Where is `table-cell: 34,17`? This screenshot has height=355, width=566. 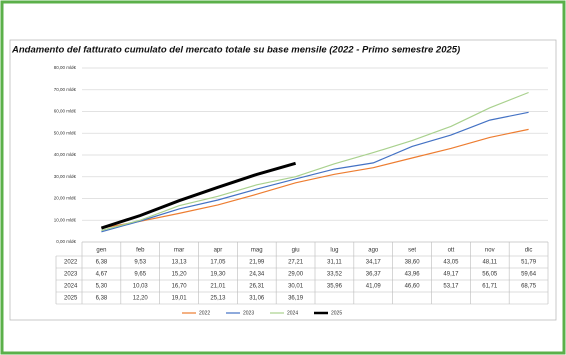 table-cell: 34,17 is located at coordinates (374, 263).